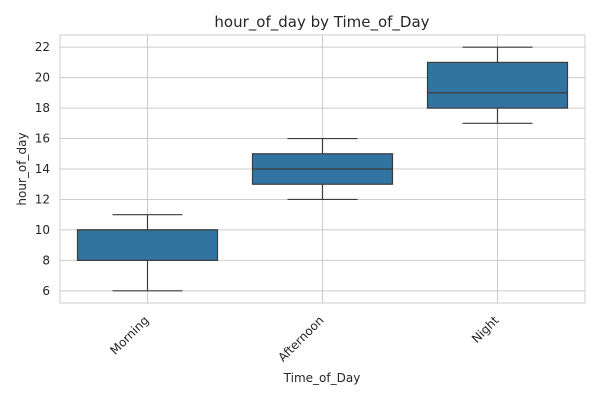 Image resolution: width=600 pixels, height=404 pixels. I want to click on box-group-morning, so click(147, 253).